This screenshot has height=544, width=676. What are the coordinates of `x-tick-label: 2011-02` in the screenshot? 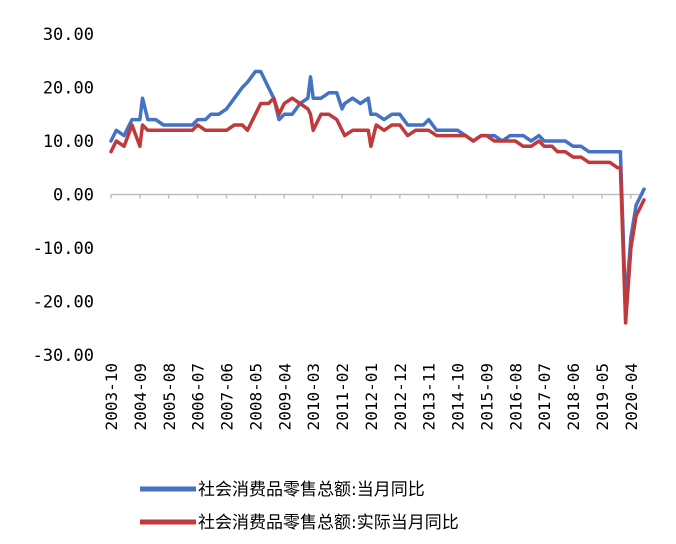 It's located at (342, 396).